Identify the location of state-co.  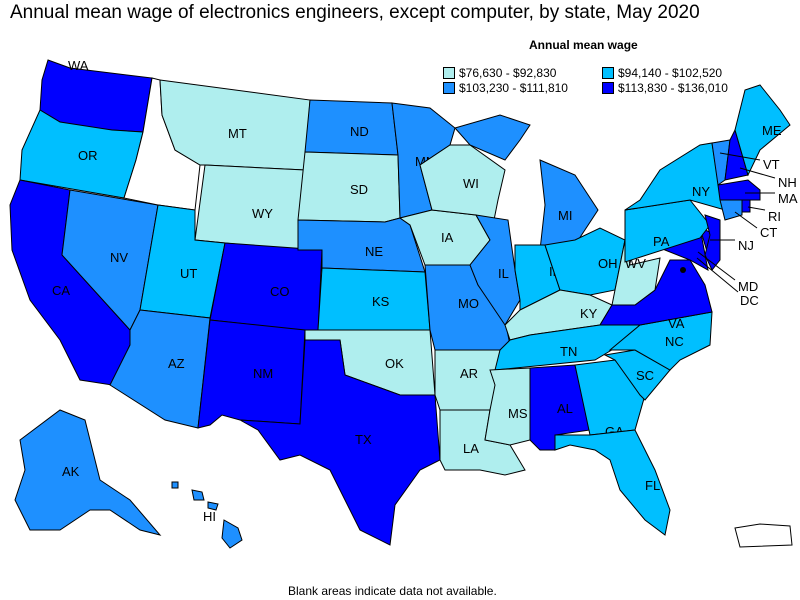
(266, 287).